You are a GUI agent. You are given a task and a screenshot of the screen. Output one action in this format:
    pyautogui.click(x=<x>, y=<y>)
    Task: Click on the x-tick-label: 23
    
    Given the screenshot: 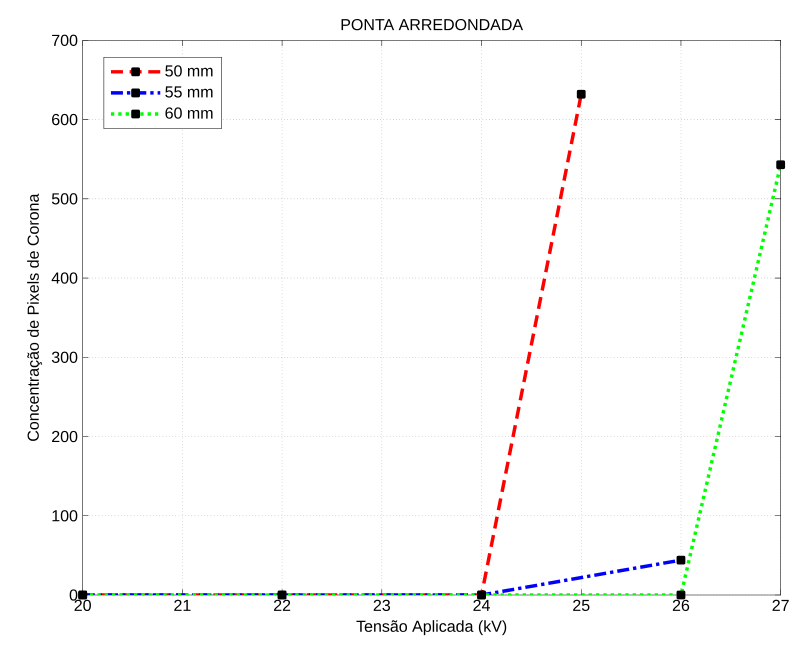 What is the action you would take?
    pyautogui.click(x=382, y=606)
    